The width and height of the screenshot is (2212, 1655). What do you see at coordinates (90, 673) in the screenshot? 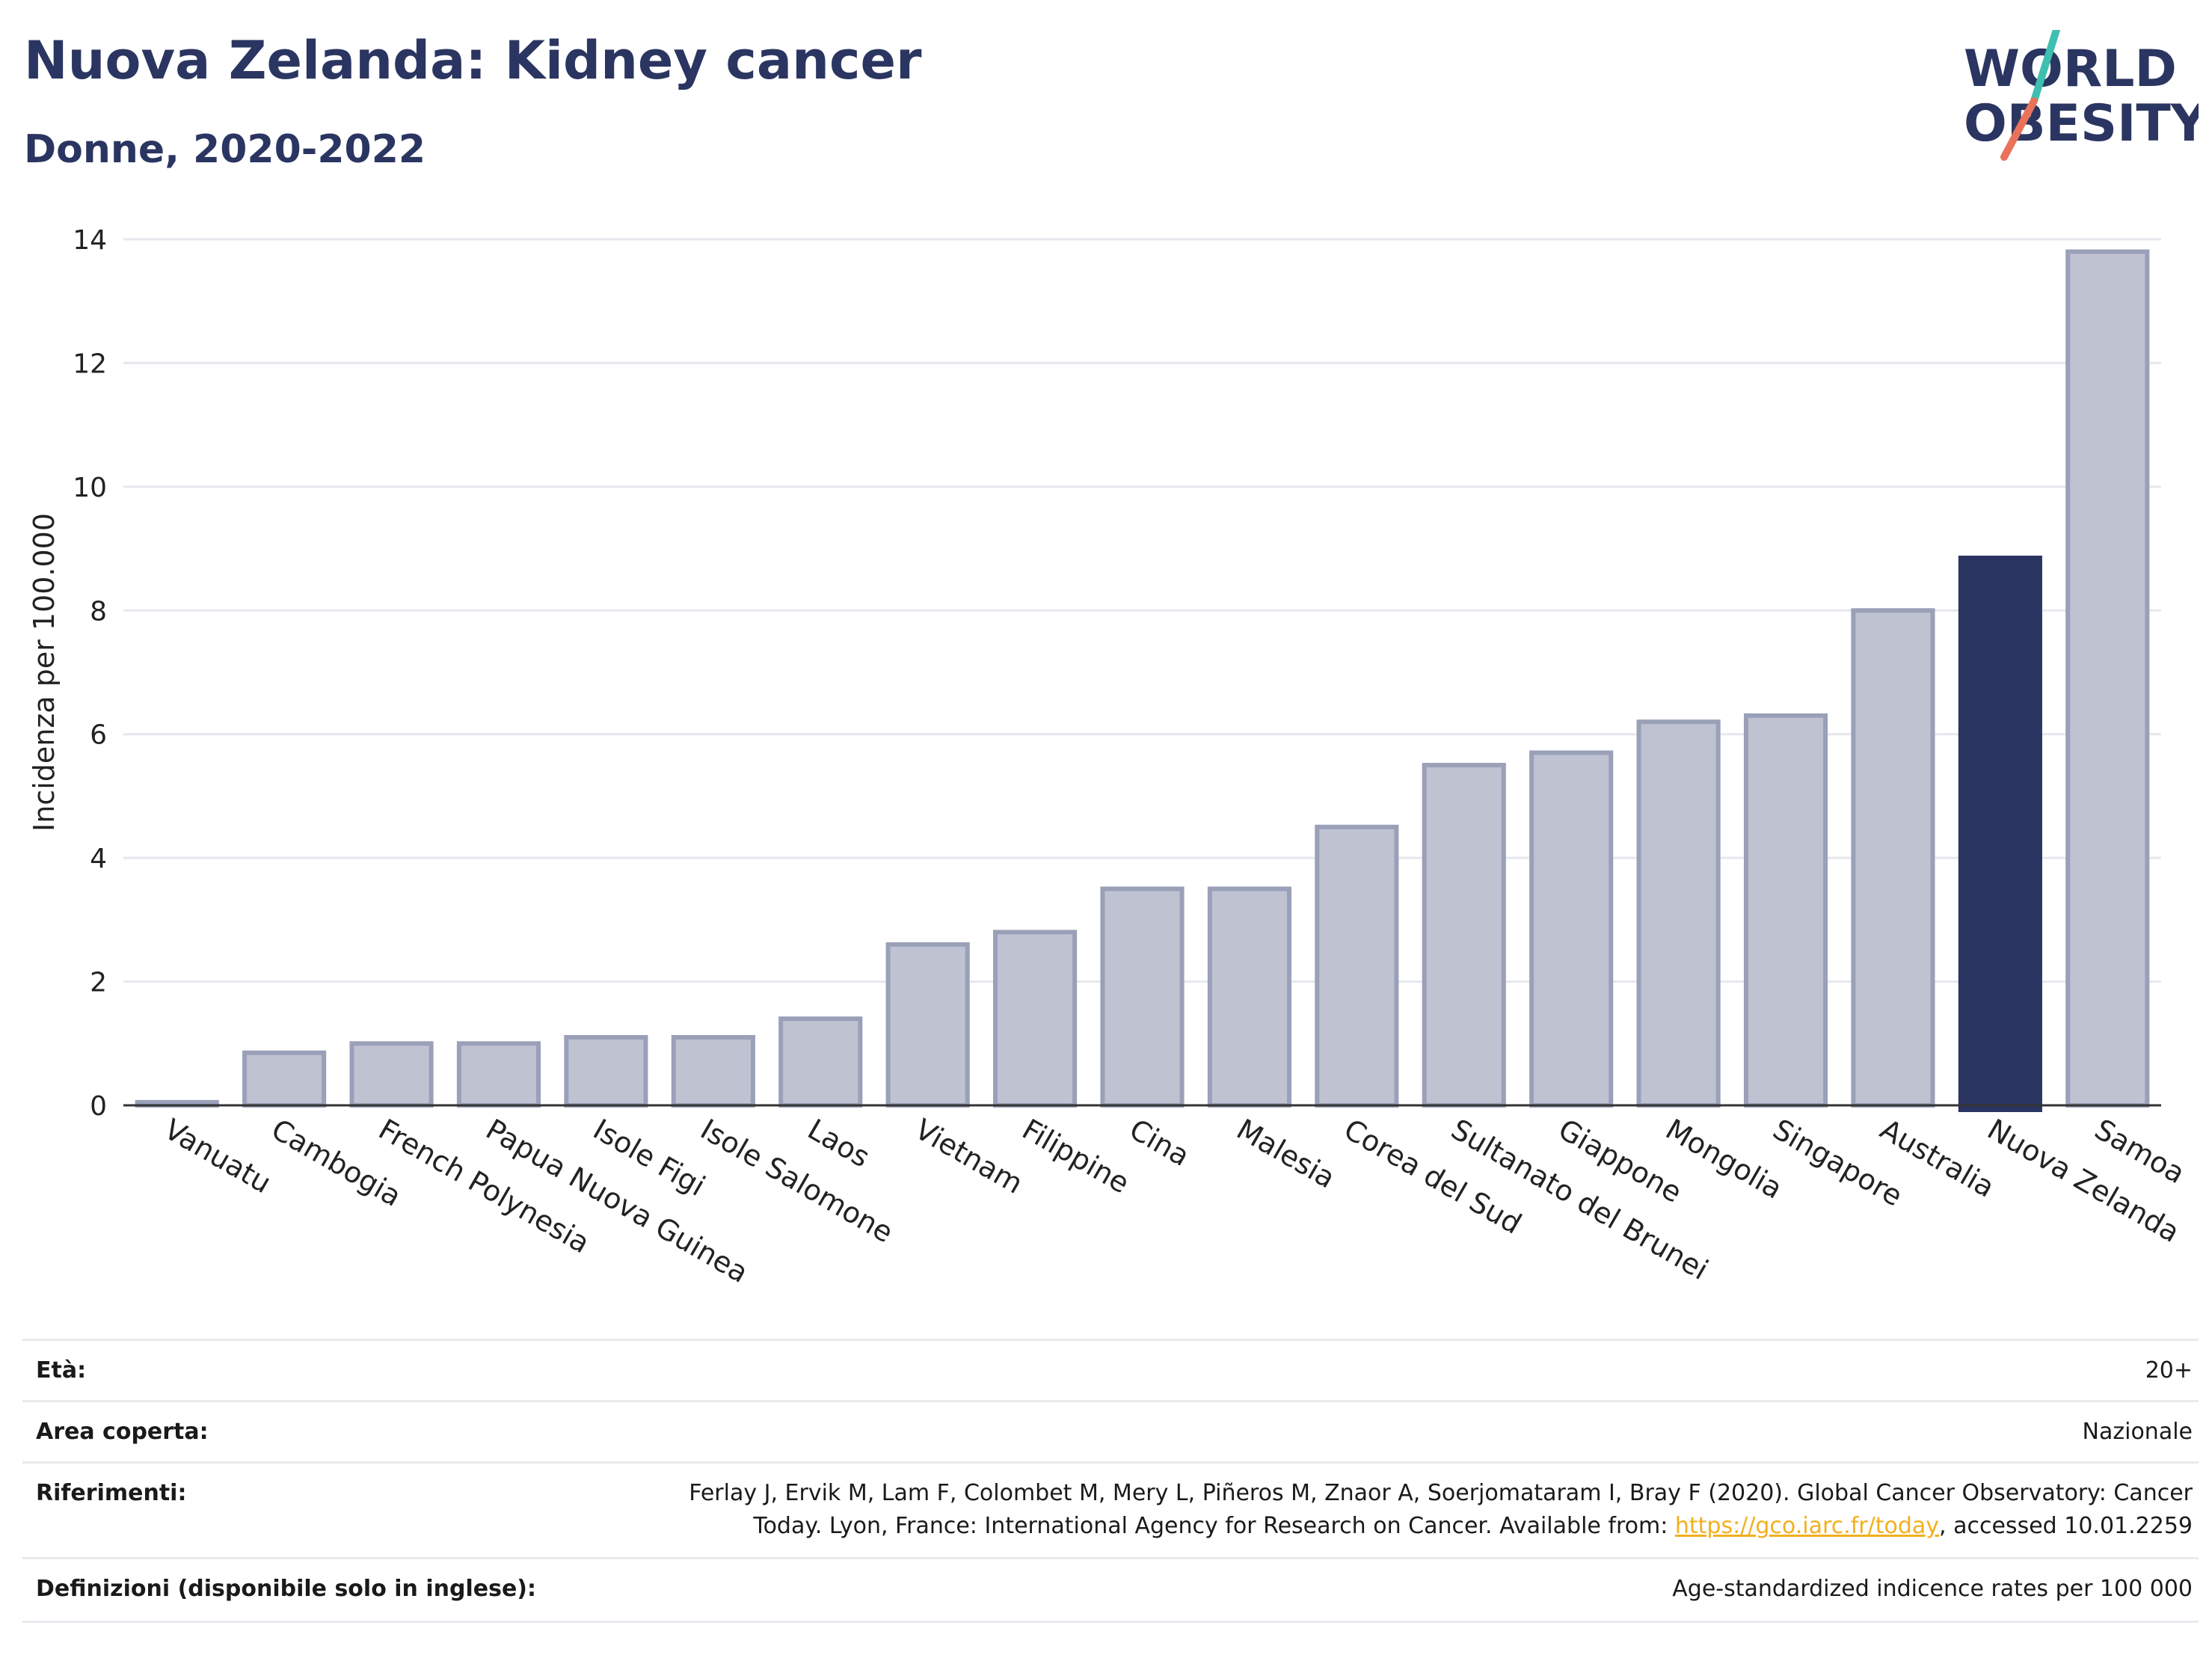
I see `y-tick-labels: 0 2 4 6 8 10 12 14` at bounding box center [90, 673].